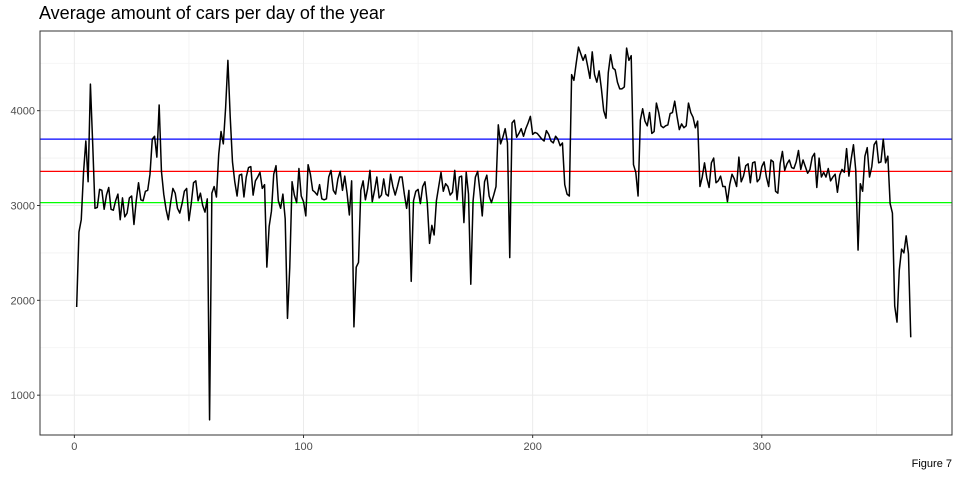 The width and height of the screenshot is (960, 480). Describe the element at coordinates (74, 447) in the screenshot. I see `x-tick-label: 0` at that location.